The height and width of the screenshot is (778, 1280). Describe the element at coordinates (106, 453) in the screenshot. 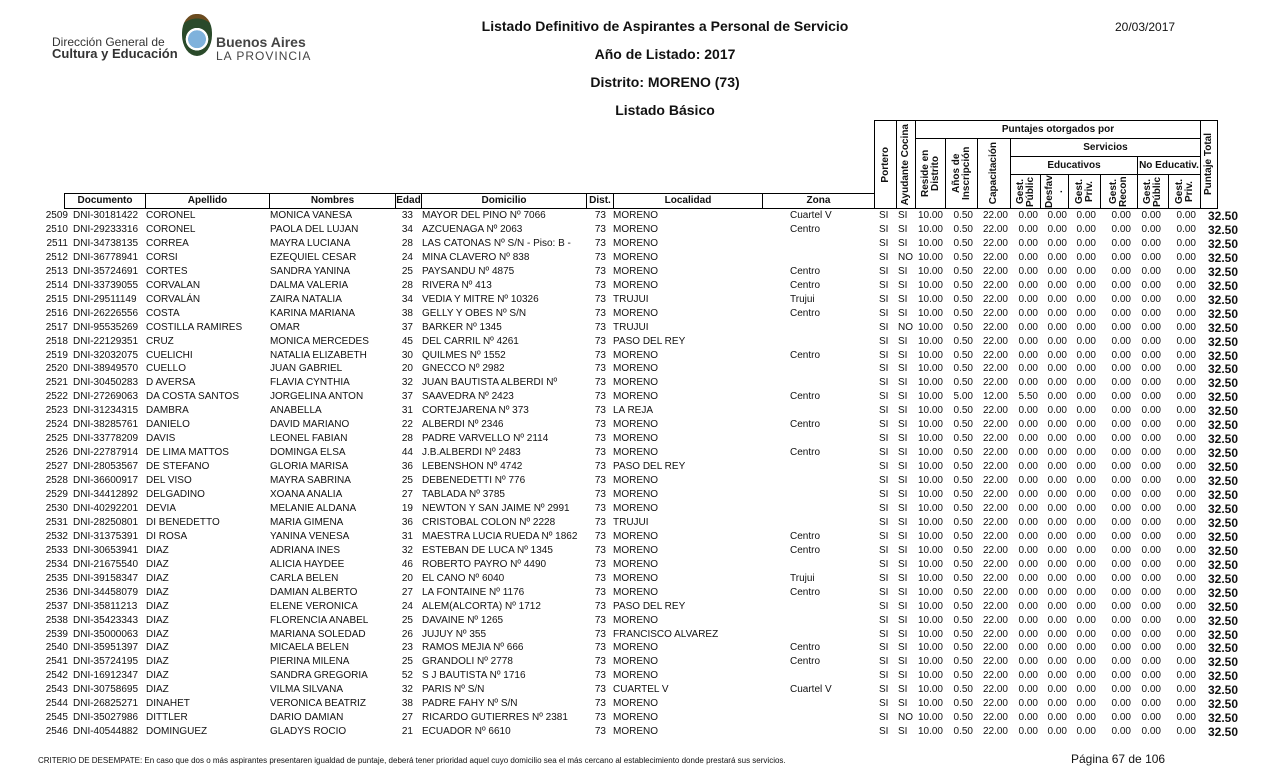

I see `cell-documento: DNI-22787914` at that location.